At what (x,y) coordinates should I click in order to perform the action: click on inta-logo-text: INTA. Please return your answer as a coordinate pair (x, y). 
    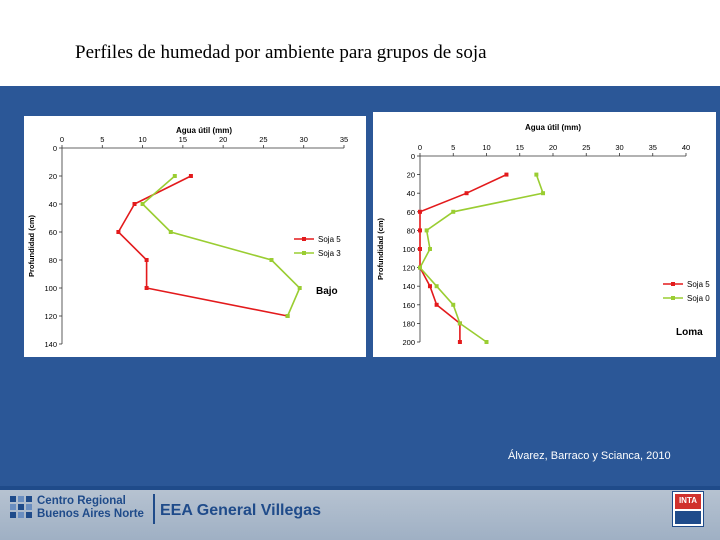
    Looking at the image, I should click on (688, 500).